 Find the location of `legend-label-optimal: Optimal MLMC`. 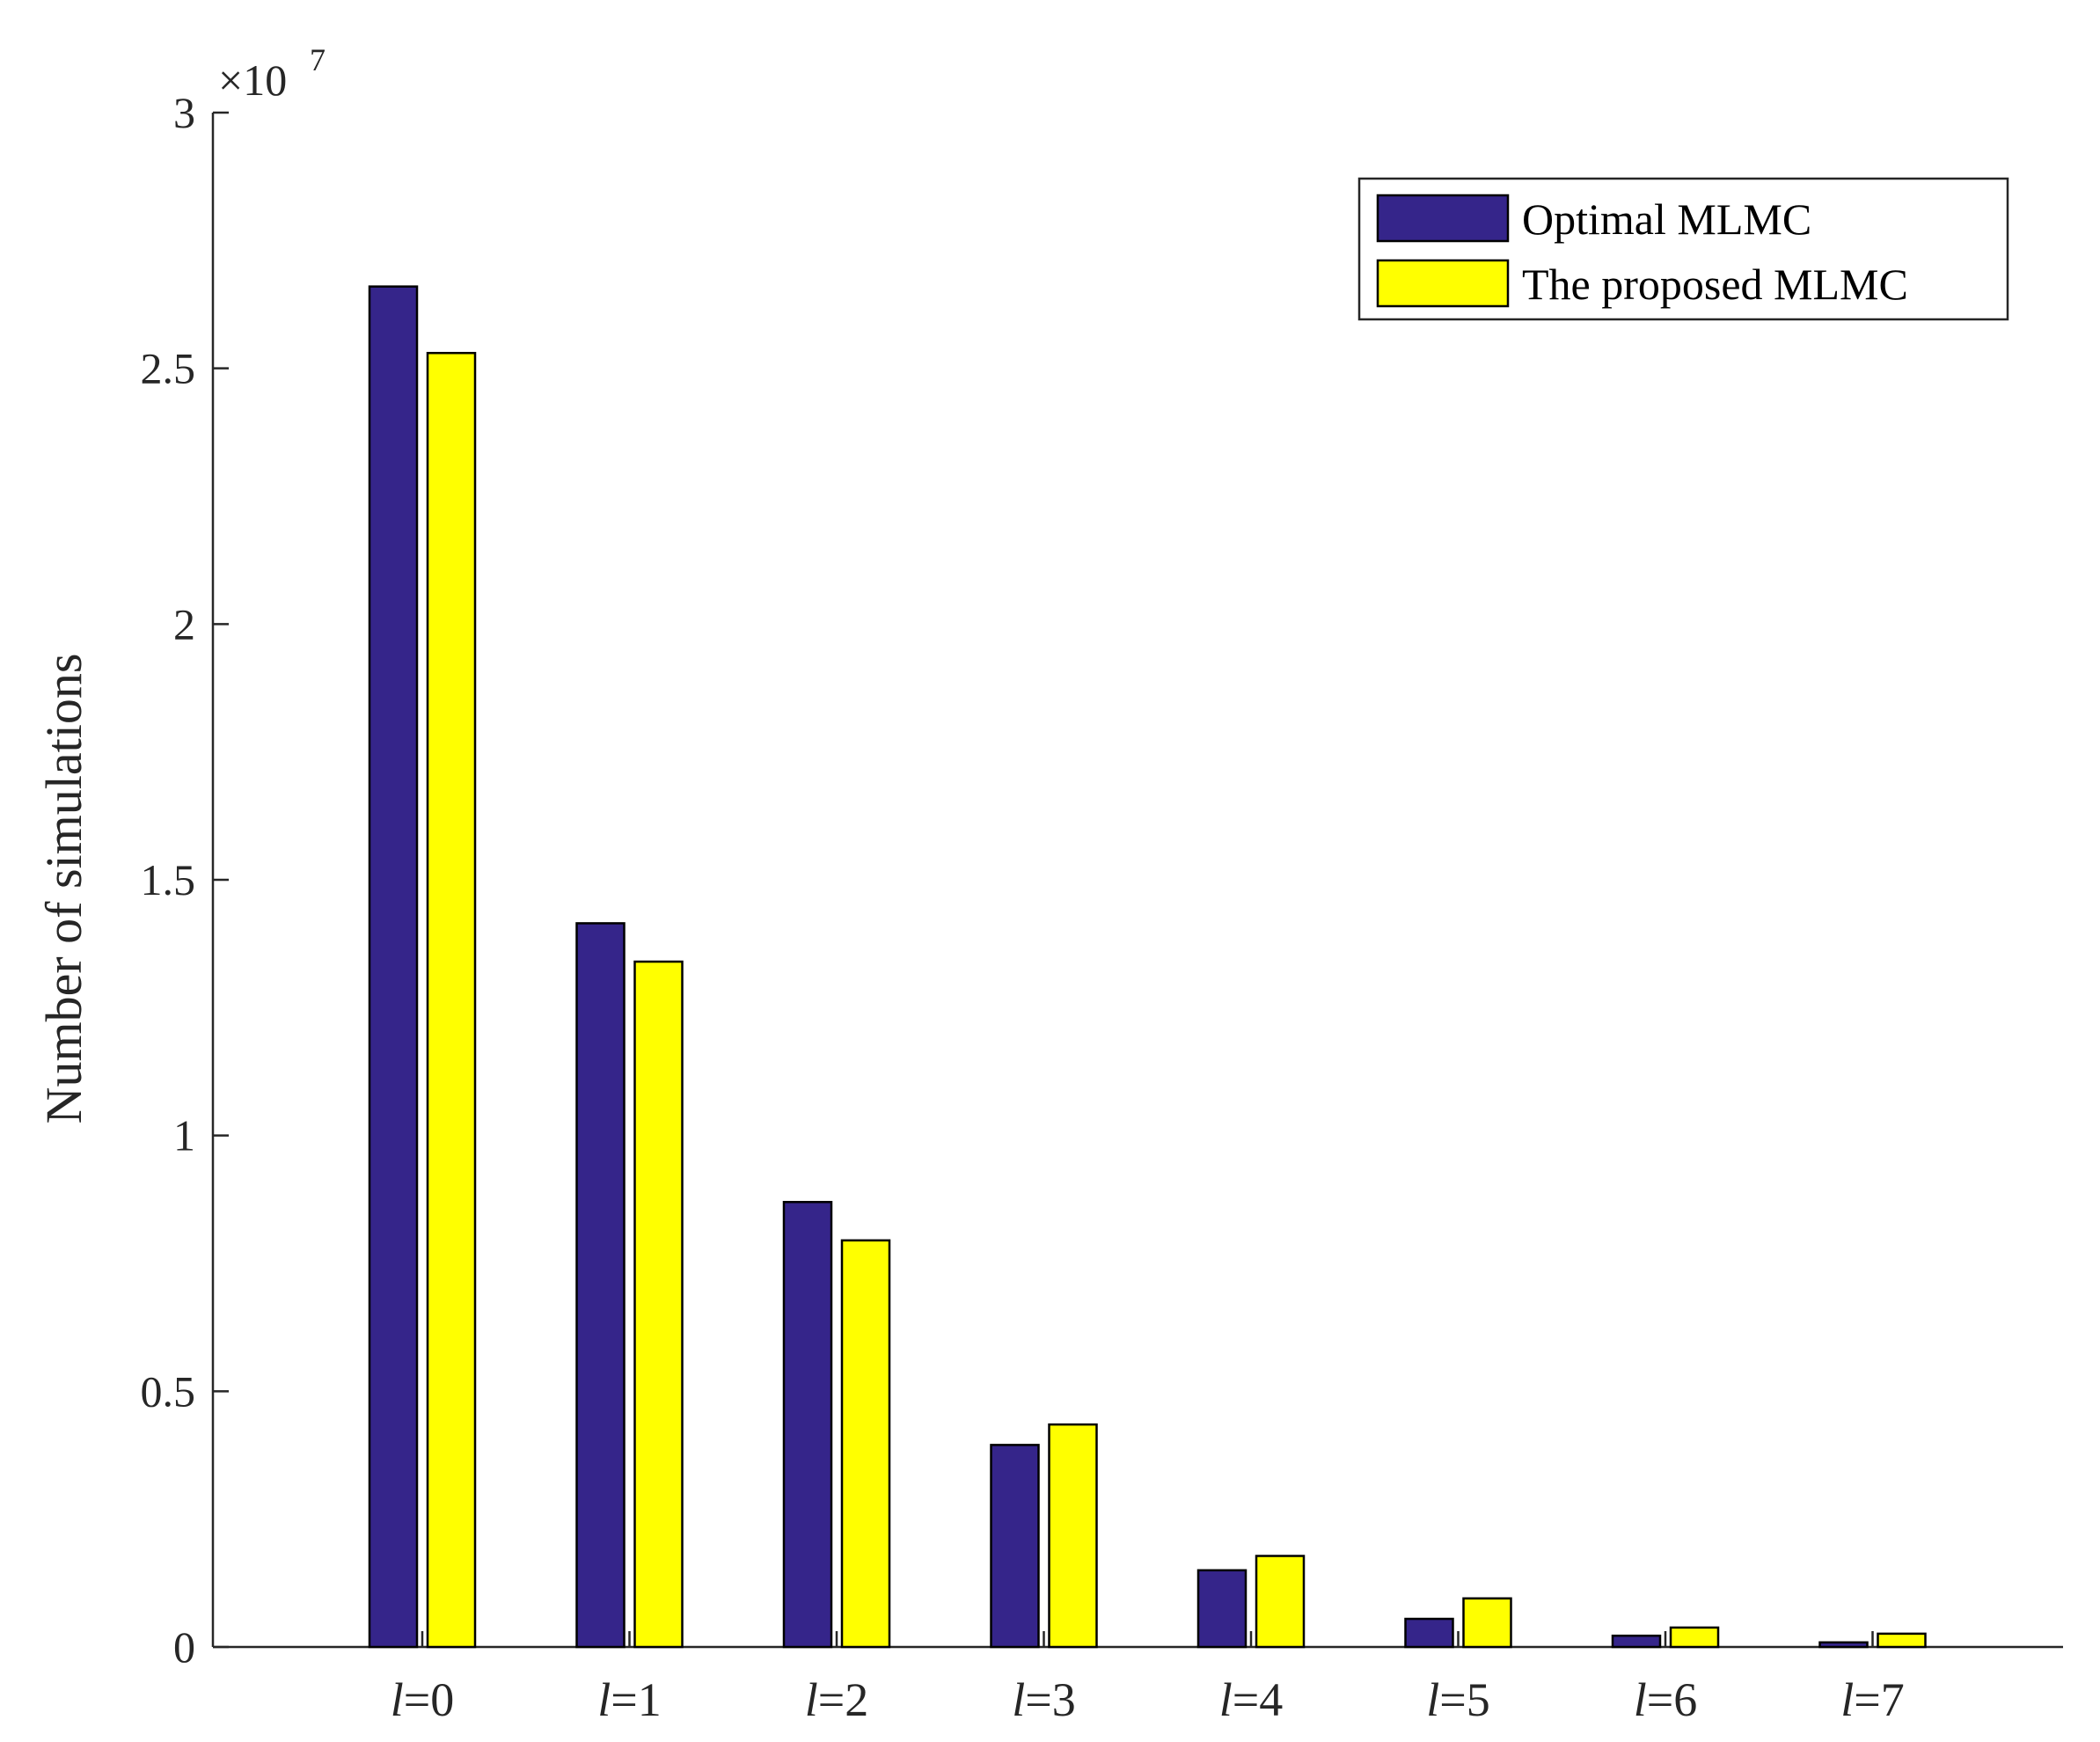

legend-label-optimal: Optimal MLMC is located at coordinates (1666, 219).